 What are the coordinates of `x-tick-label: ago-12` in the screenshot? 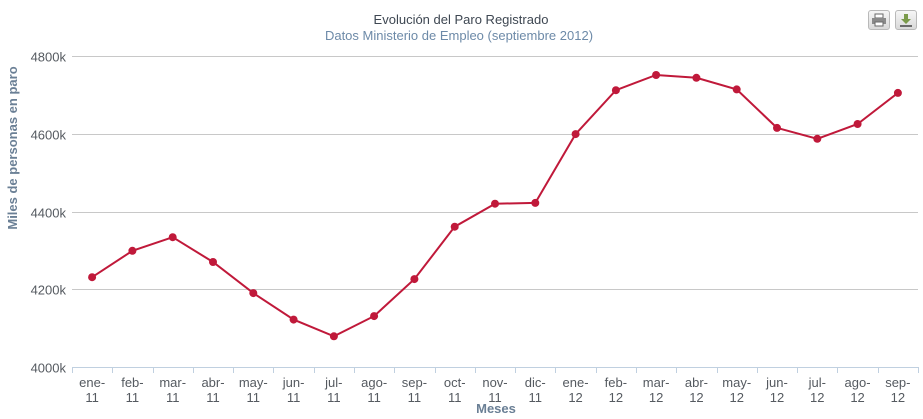 It's located at (858, 390).